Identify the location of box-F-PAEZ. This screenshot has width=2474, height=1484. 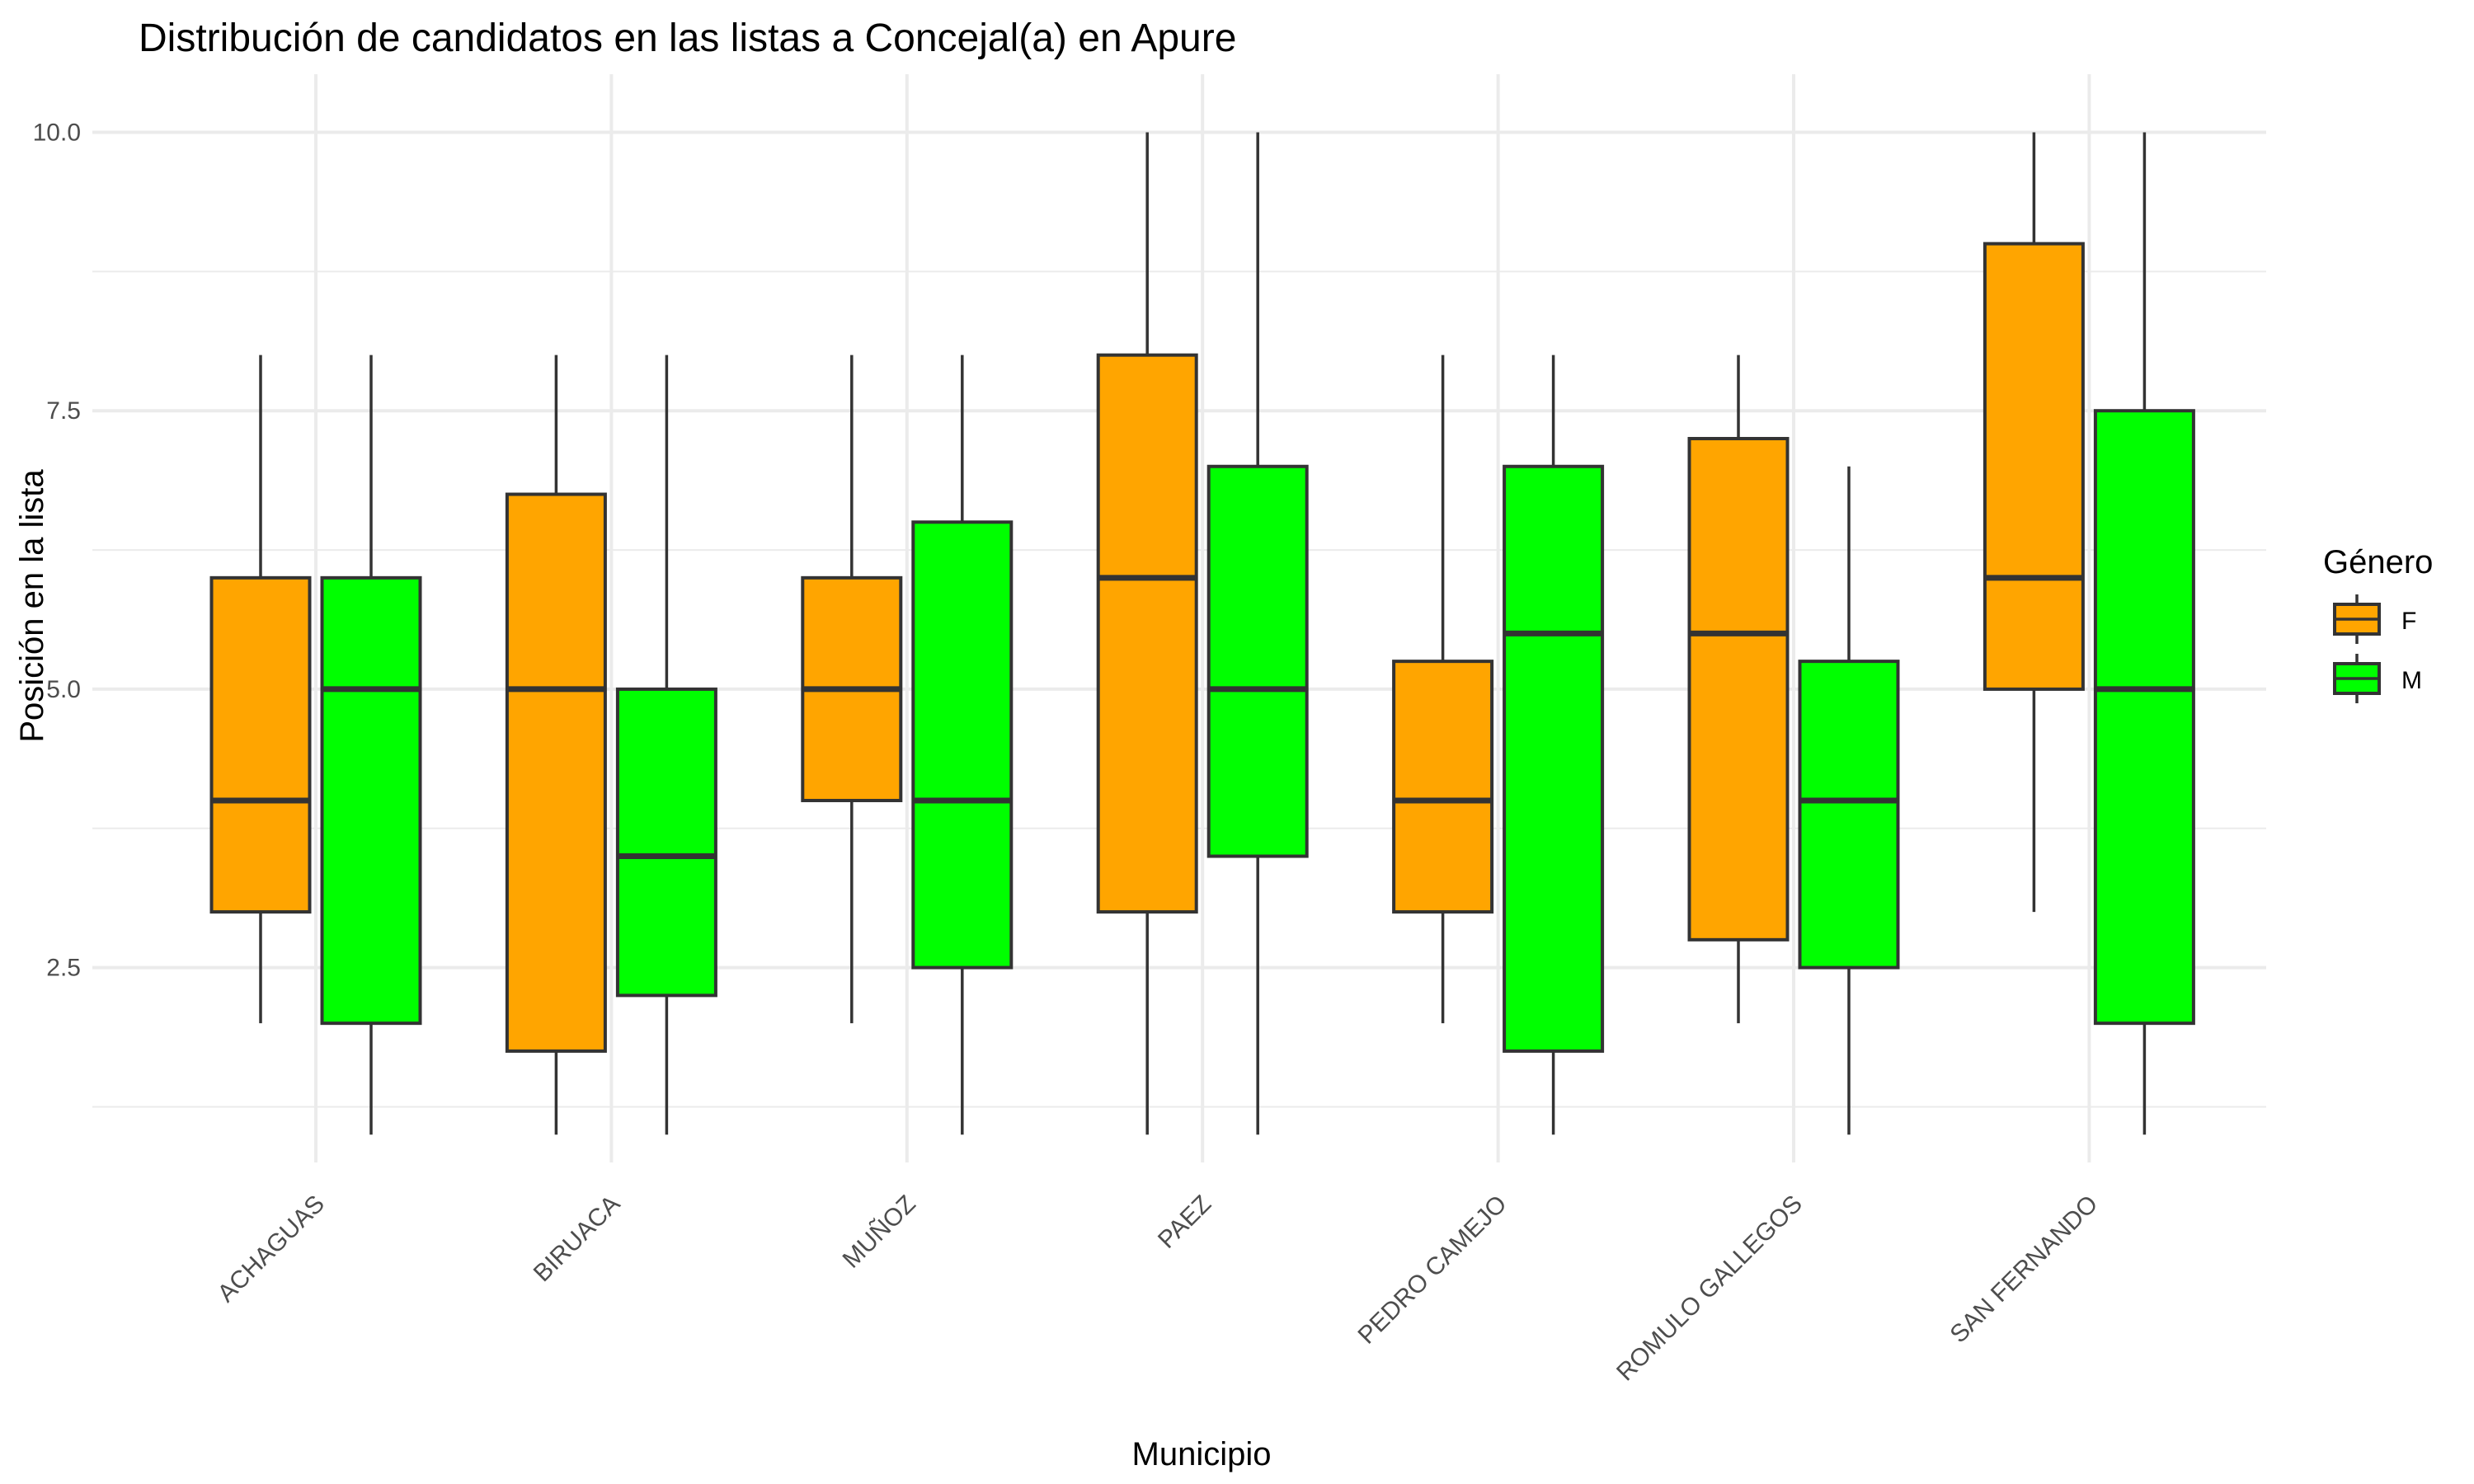
(1147, 633).